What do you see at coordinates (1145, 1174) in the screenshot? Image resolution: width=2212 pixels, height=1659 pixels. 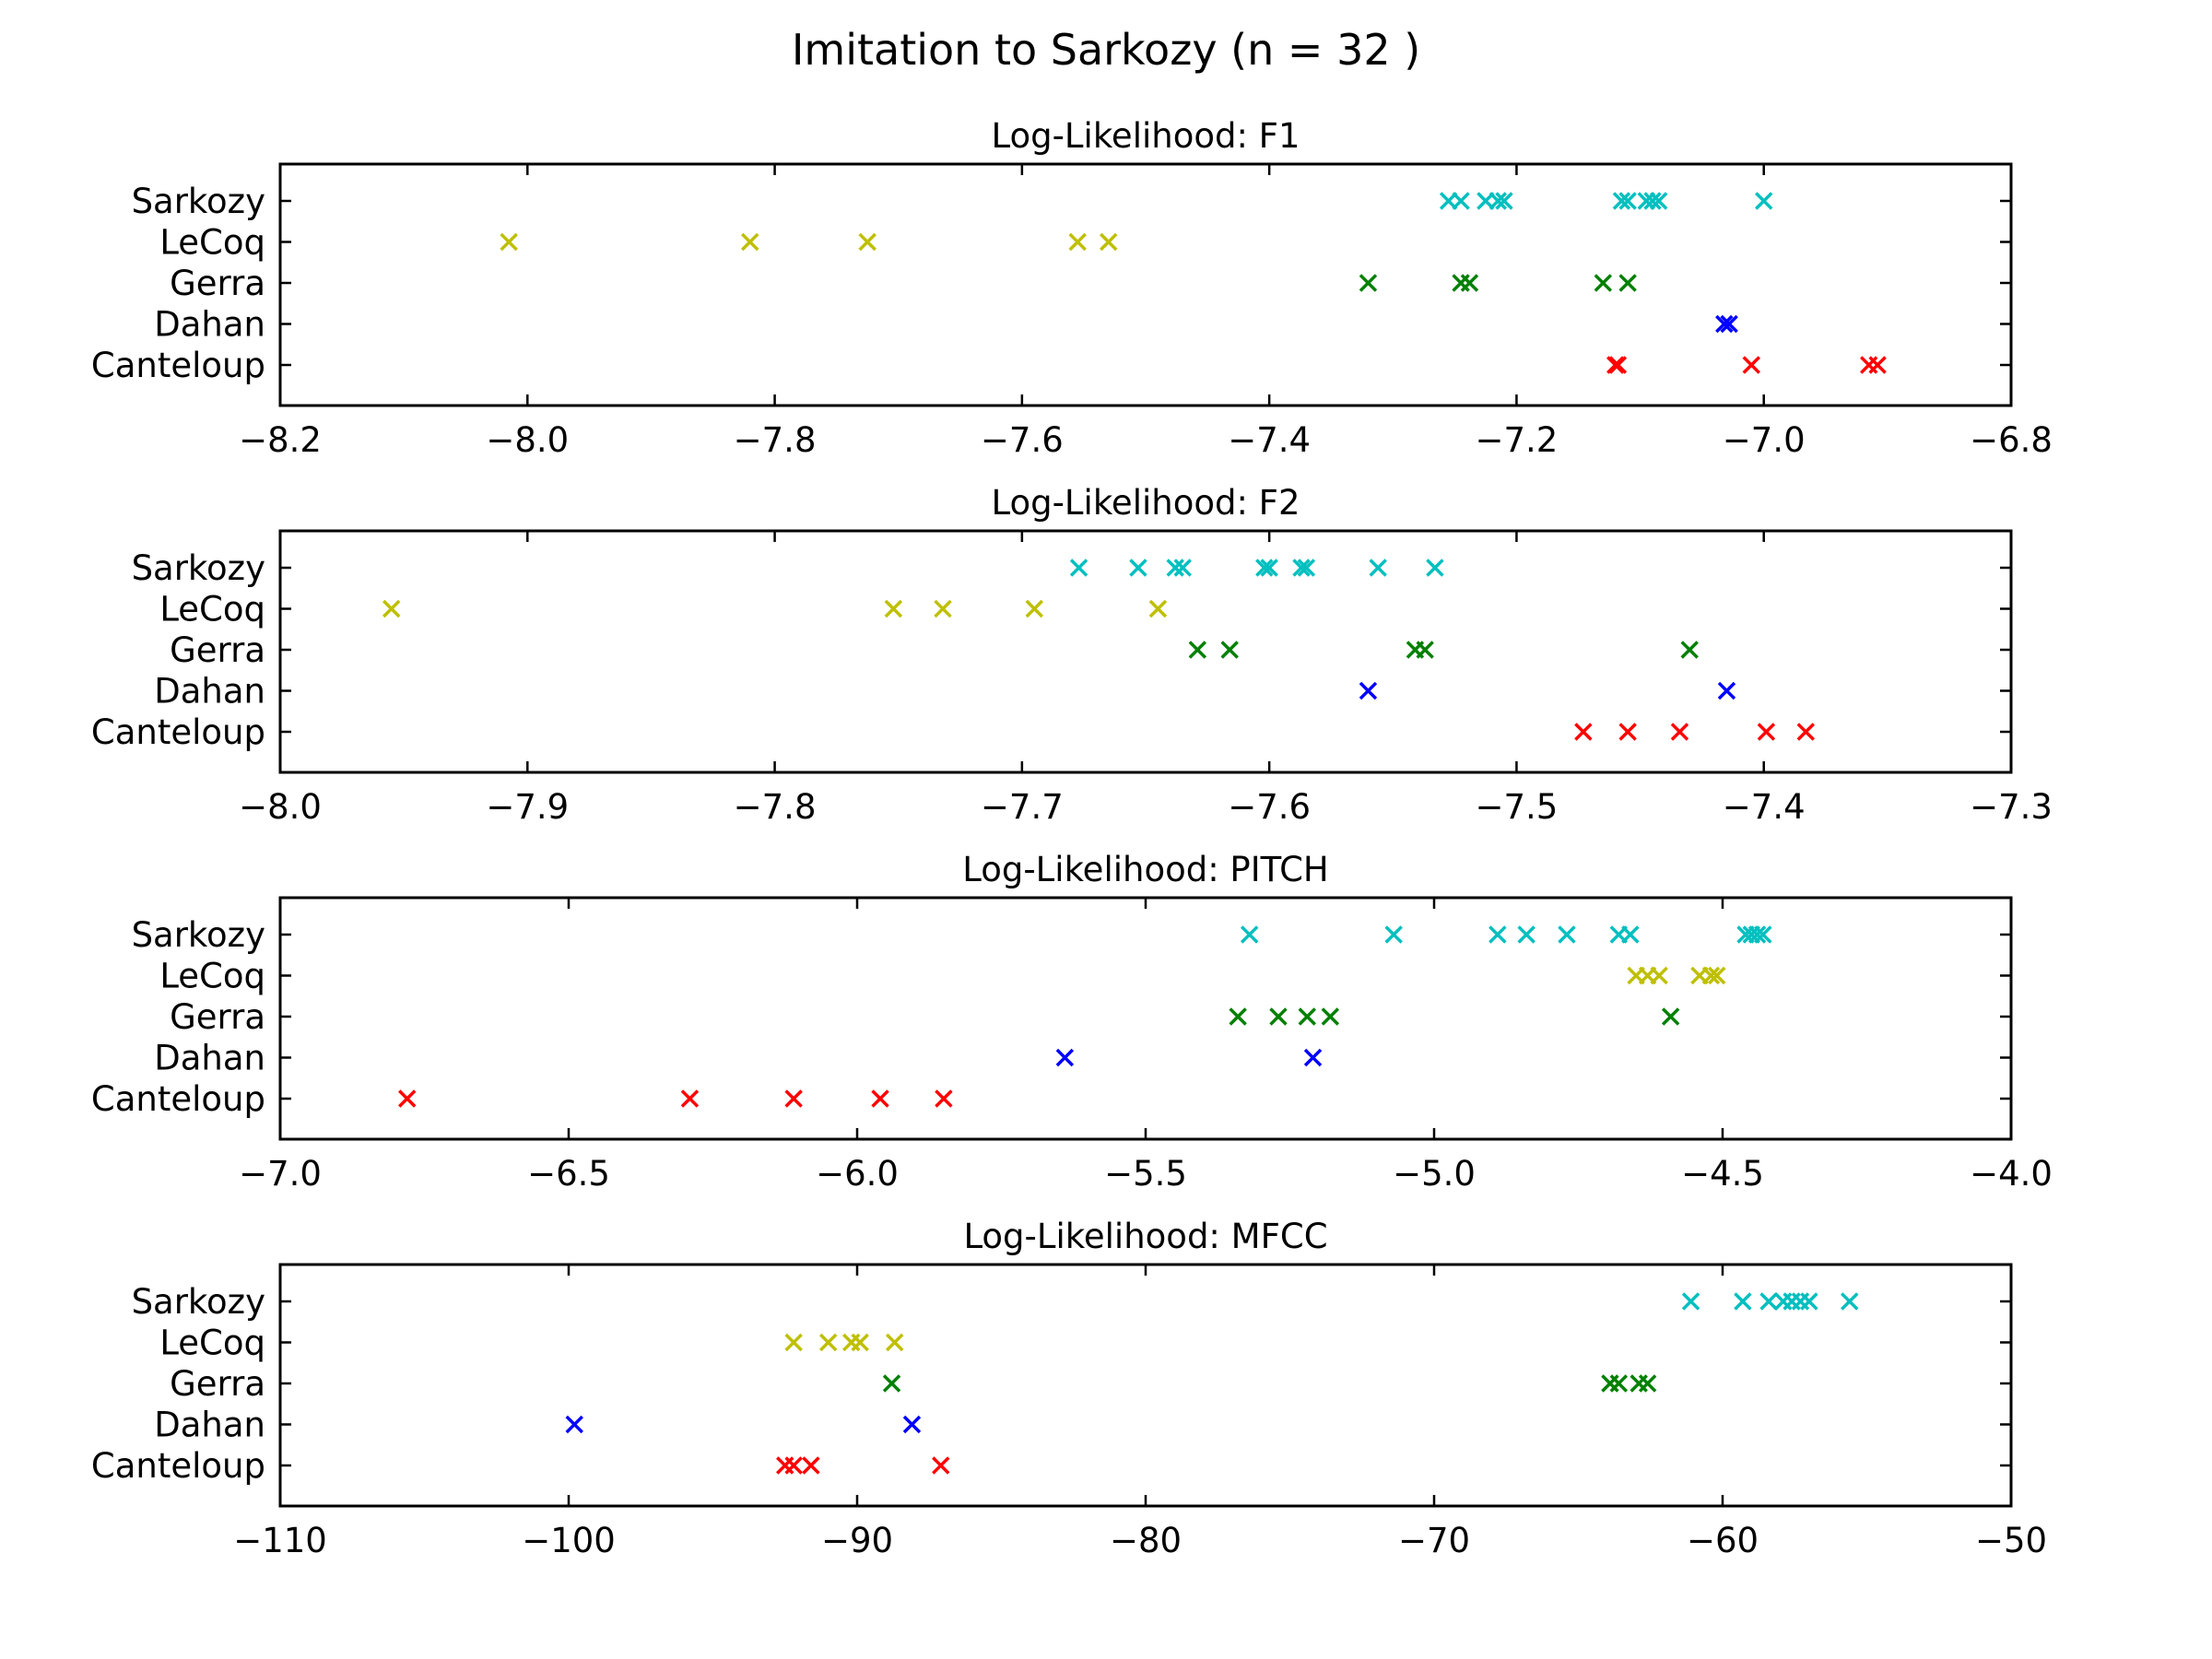 I see `x-tick-label: −5.5` at bounding box center [1145, 1174].